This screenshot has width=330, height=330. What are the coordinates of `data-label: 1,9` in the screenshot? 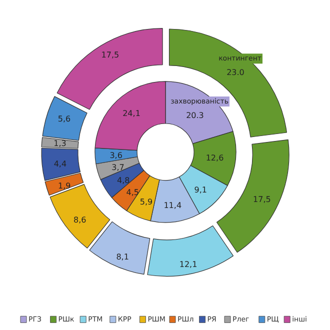 It's located at (64, 186).